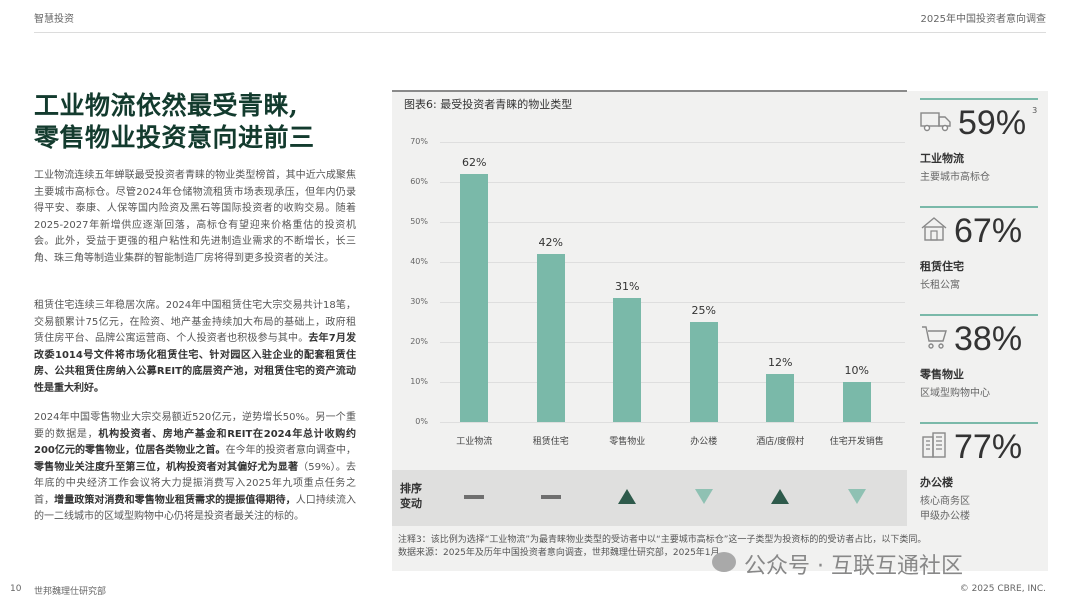  I want to click on building-icon, so click(934, 447).